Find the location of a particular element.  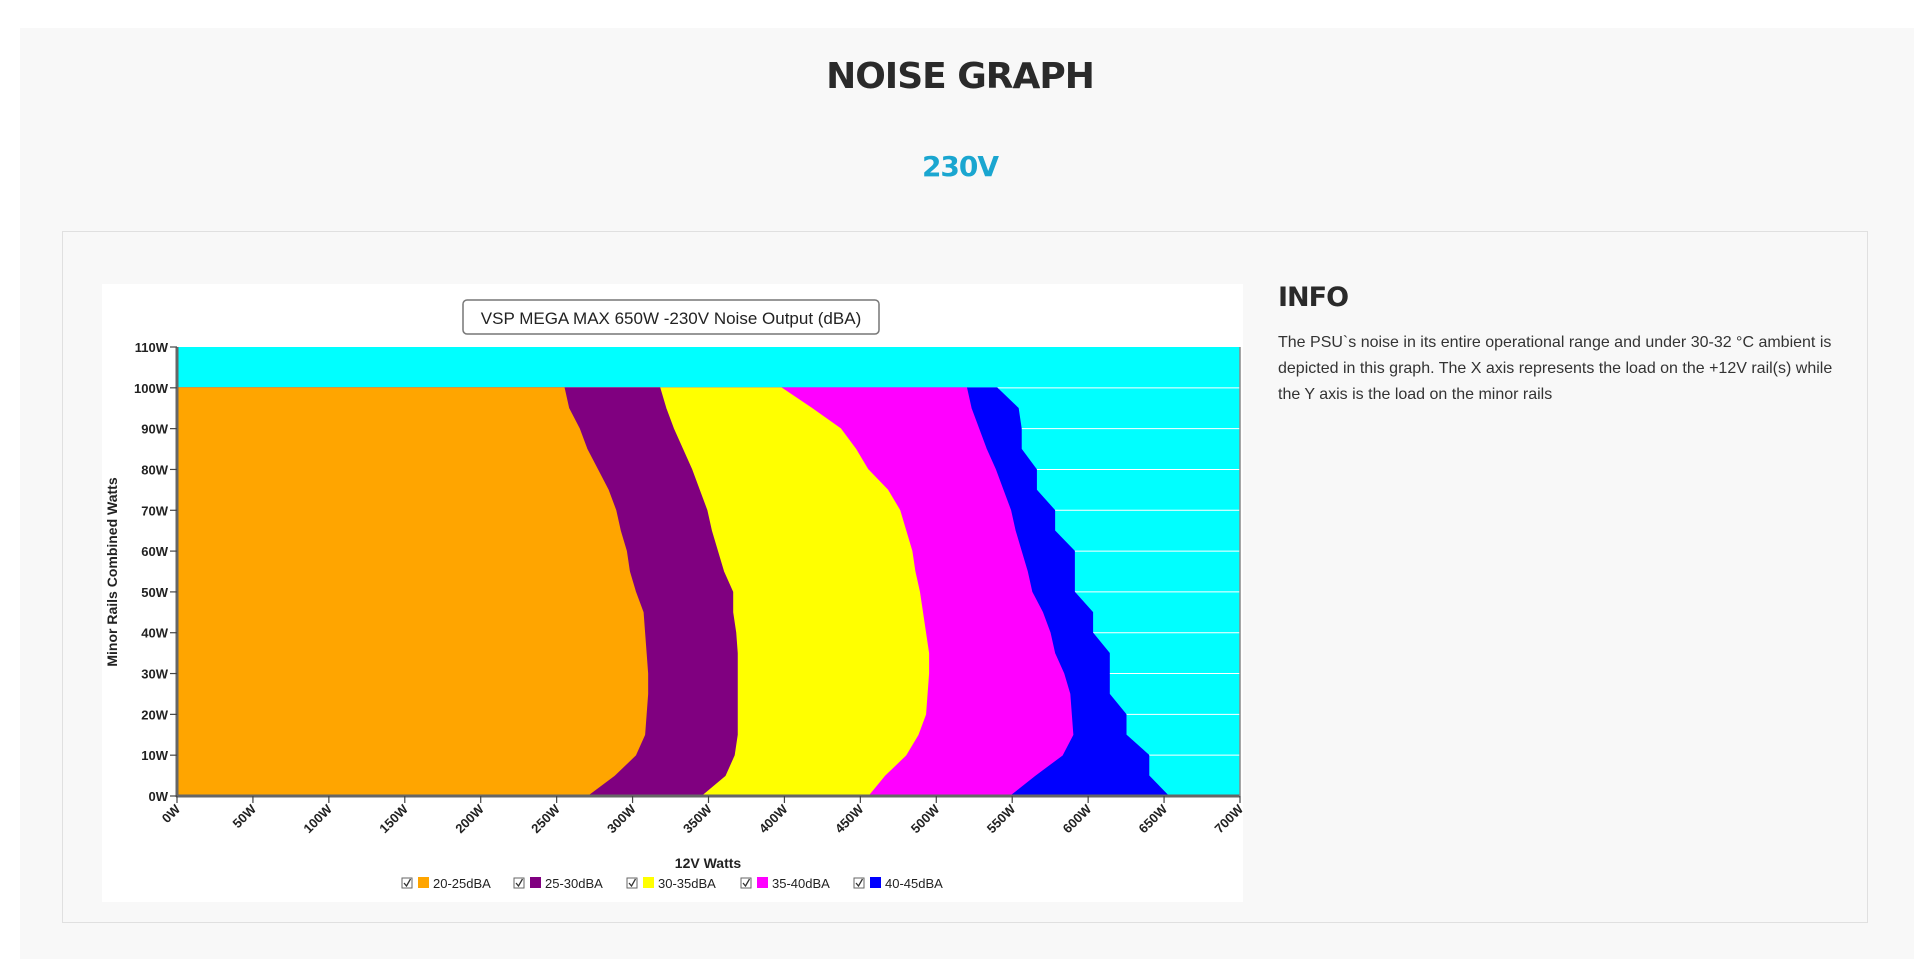

x-tick-label: 300W is located at coordinates (621, 818).